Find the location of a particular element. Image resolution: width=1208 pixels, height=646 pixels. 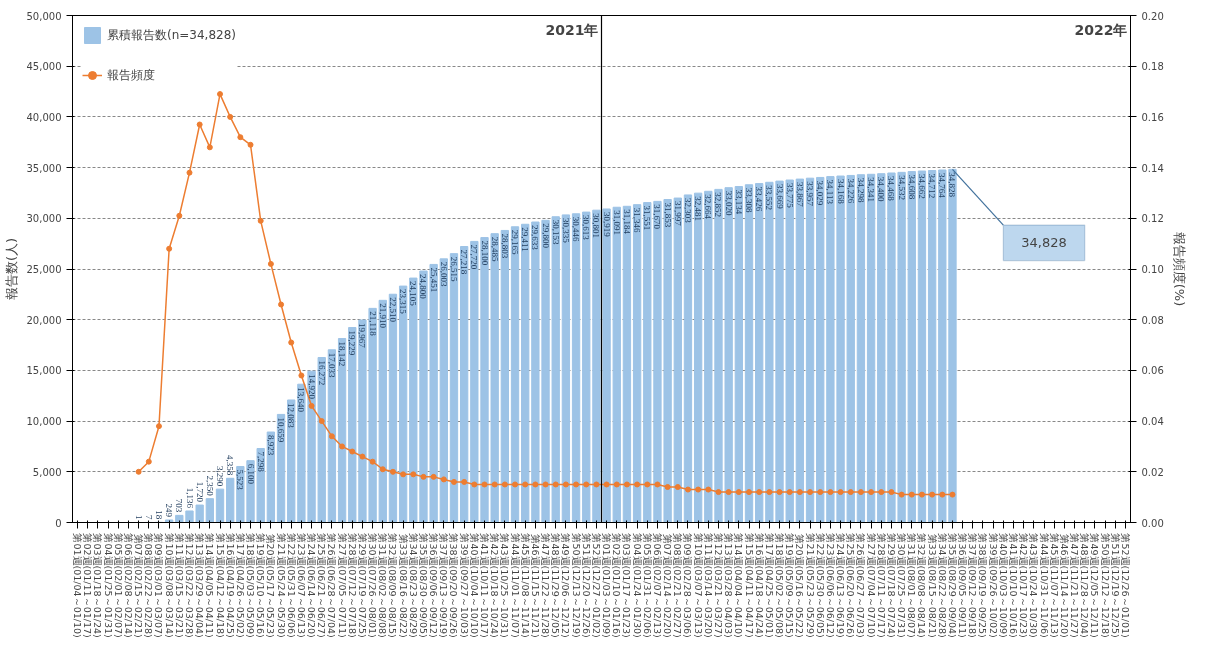

data-label: 32,481 is located at coordinates (698, 208).